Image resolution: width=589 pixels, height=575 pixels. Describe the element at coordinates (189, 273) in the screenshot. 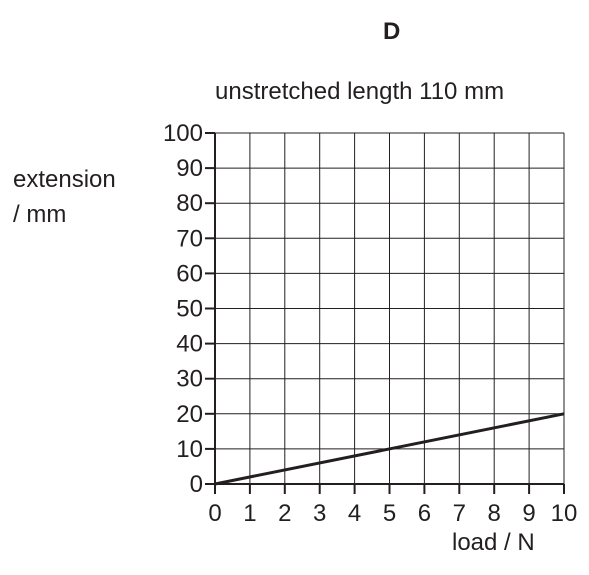

I see `y-tick-label: 60` at that location.